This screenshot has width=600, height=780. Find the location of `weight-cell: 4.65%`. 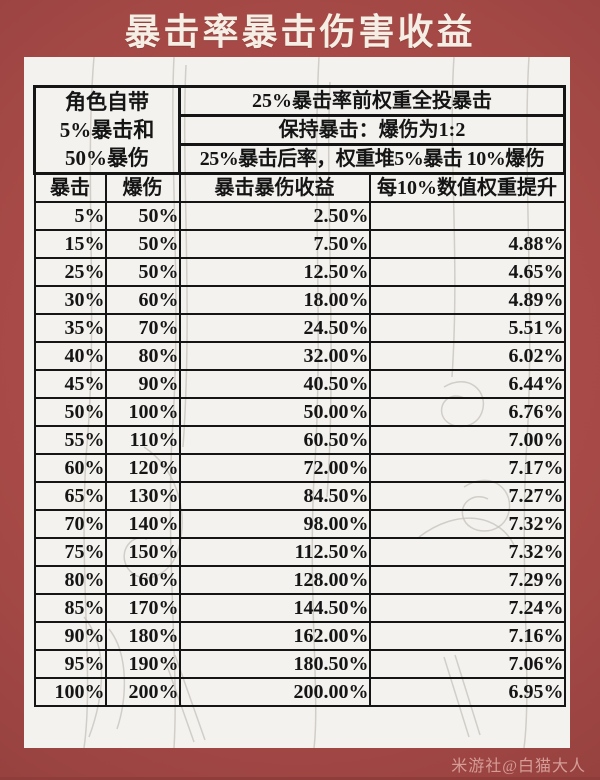

weight-cell: 4.65% is located at coordinates (467, 272).